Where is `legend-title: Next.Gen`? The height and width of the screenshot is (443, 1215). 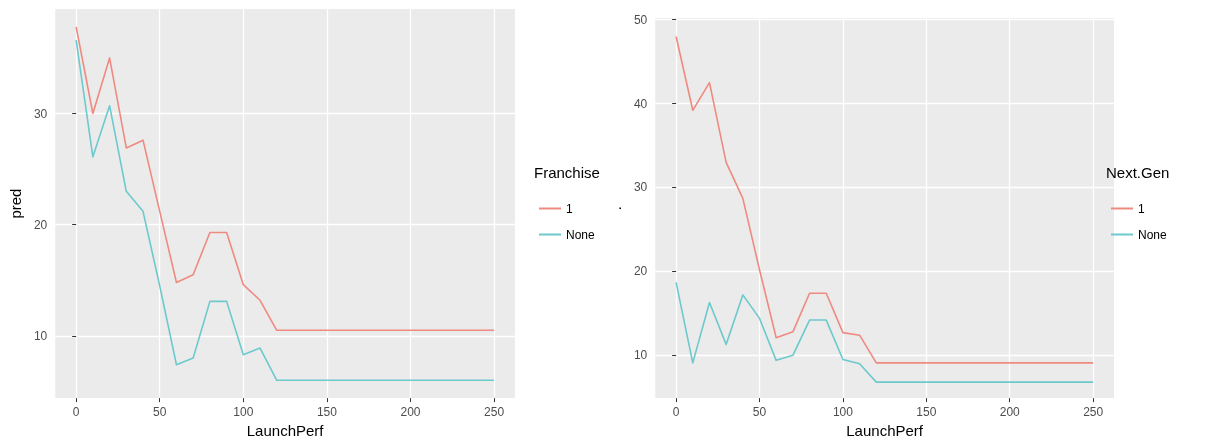 legend-title: Next.Gen is located at coordinates (1138, 172).